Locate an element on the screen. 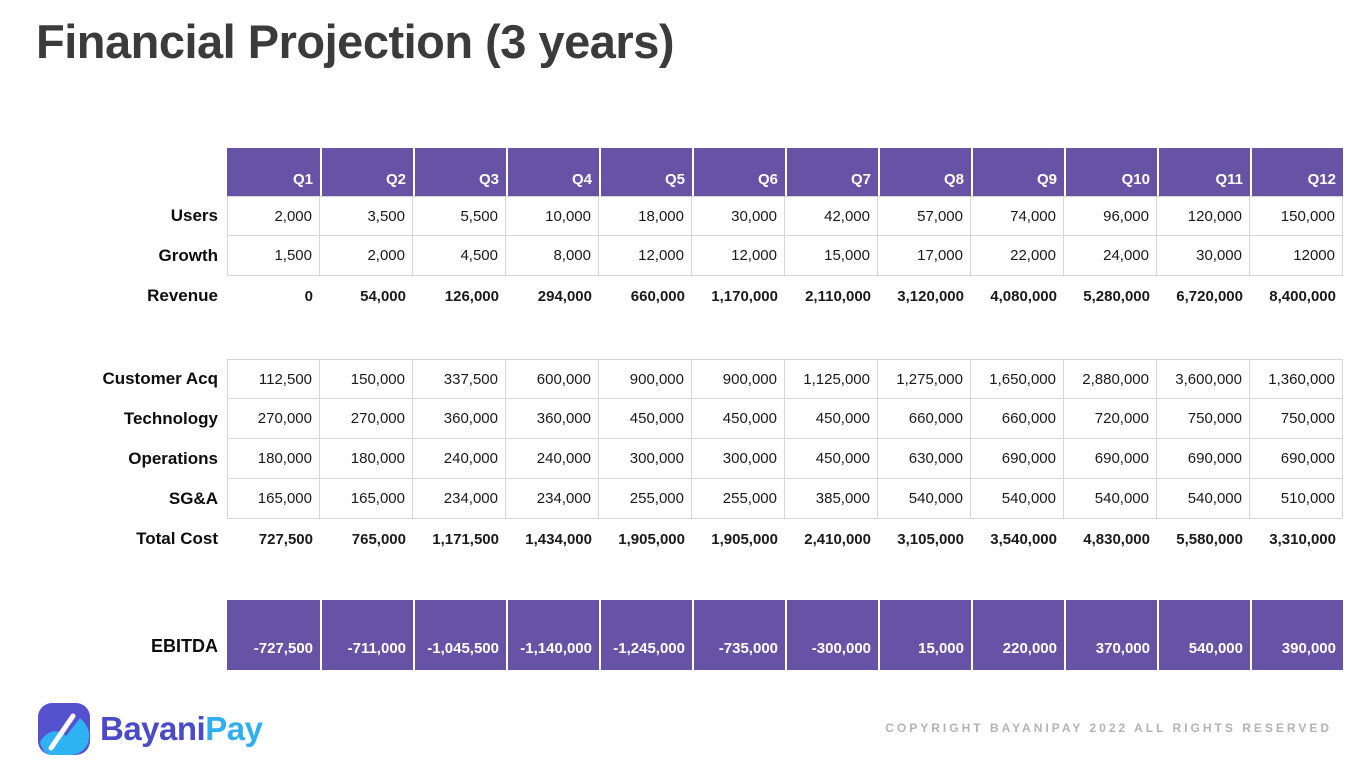 This screenshot has height=765, width=1360. cell-users-q4: 10,000 is located at coordinates (552, 216).